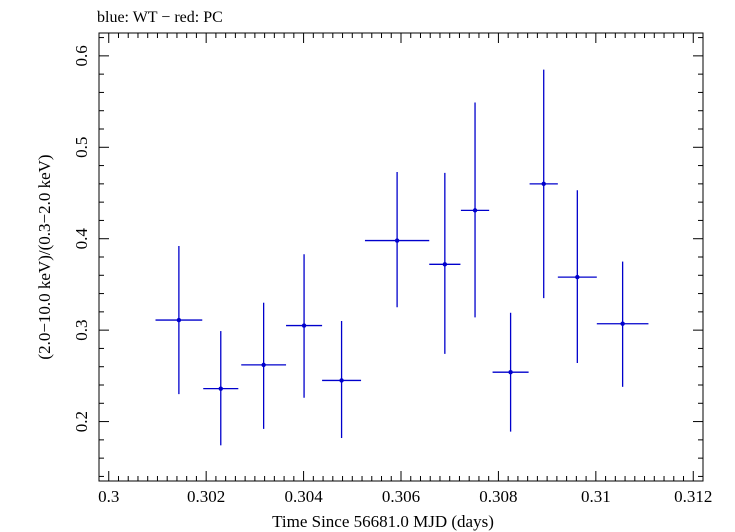 The width and height of the screenshot is (735, 532). I want to click on chart-title: blue: WT − red: PC, so click(160, 17).